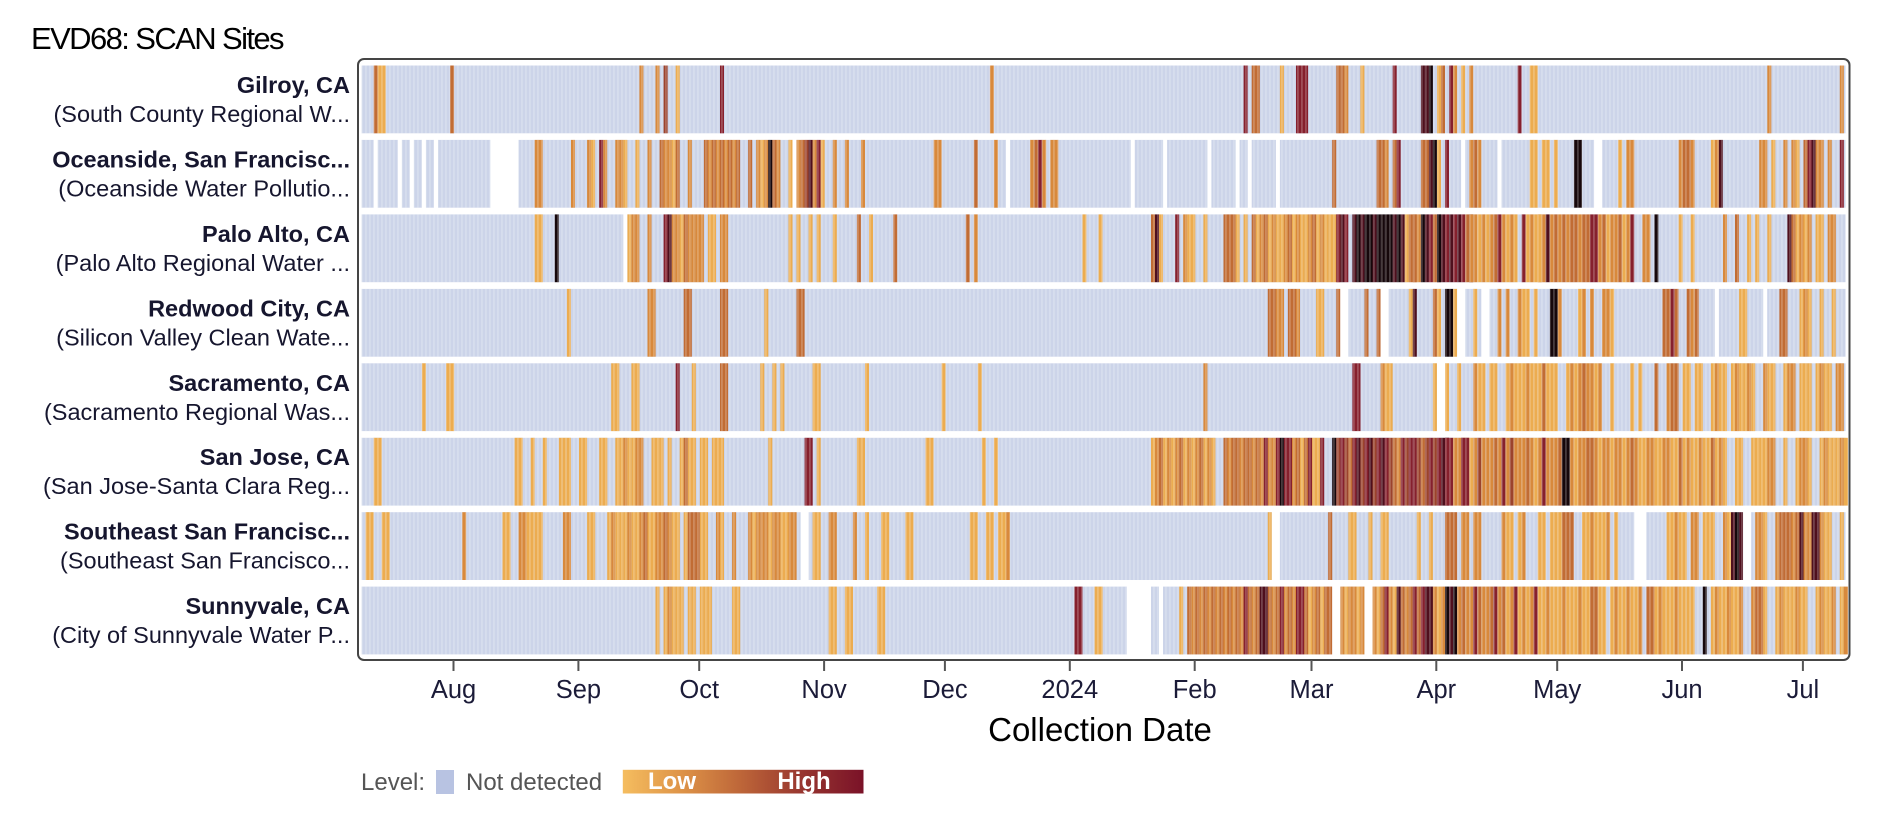 Image resolution: width=1878 pixels, height=815 pixels. What do you see at coordinates (393, 782) in the screenshot?
I see `svg-text: Level:` at bounding box center [393, 782].